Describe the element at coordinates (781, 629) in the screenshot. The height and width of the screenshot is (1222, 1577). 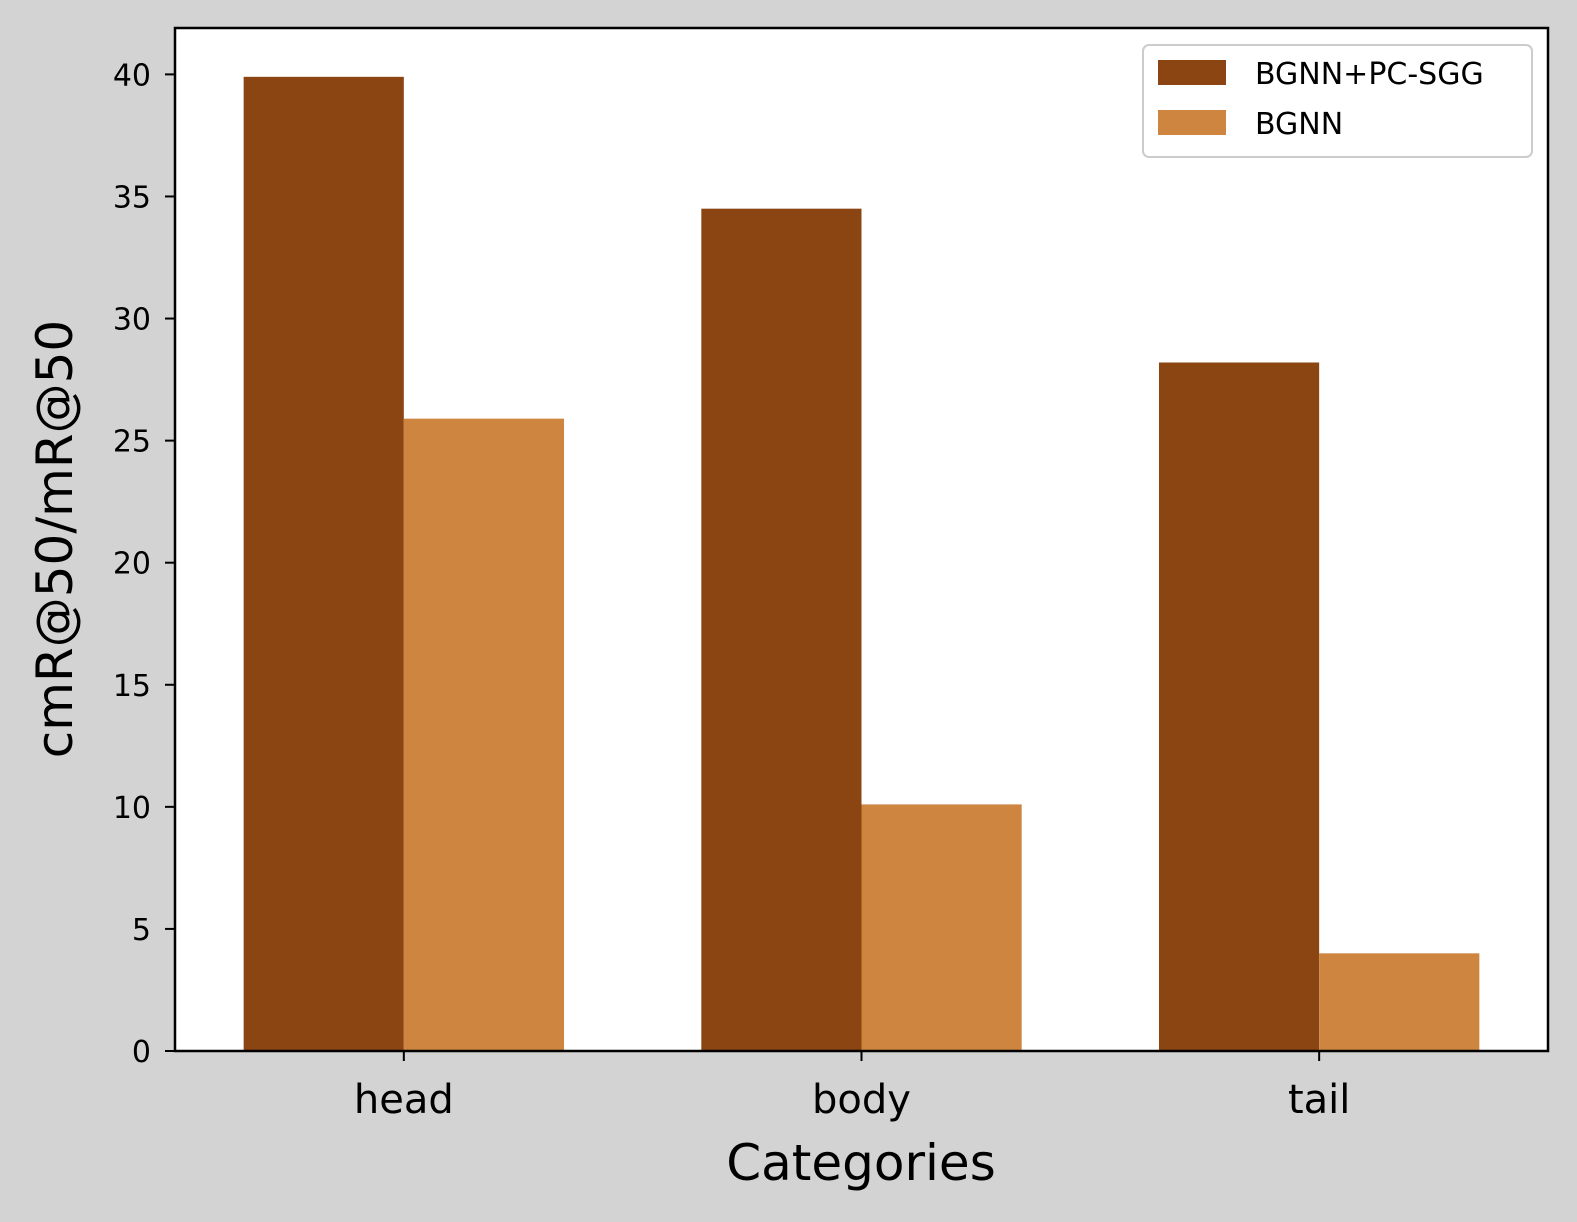
I see `bar-bgnn-pc-sgg-body` at that location.